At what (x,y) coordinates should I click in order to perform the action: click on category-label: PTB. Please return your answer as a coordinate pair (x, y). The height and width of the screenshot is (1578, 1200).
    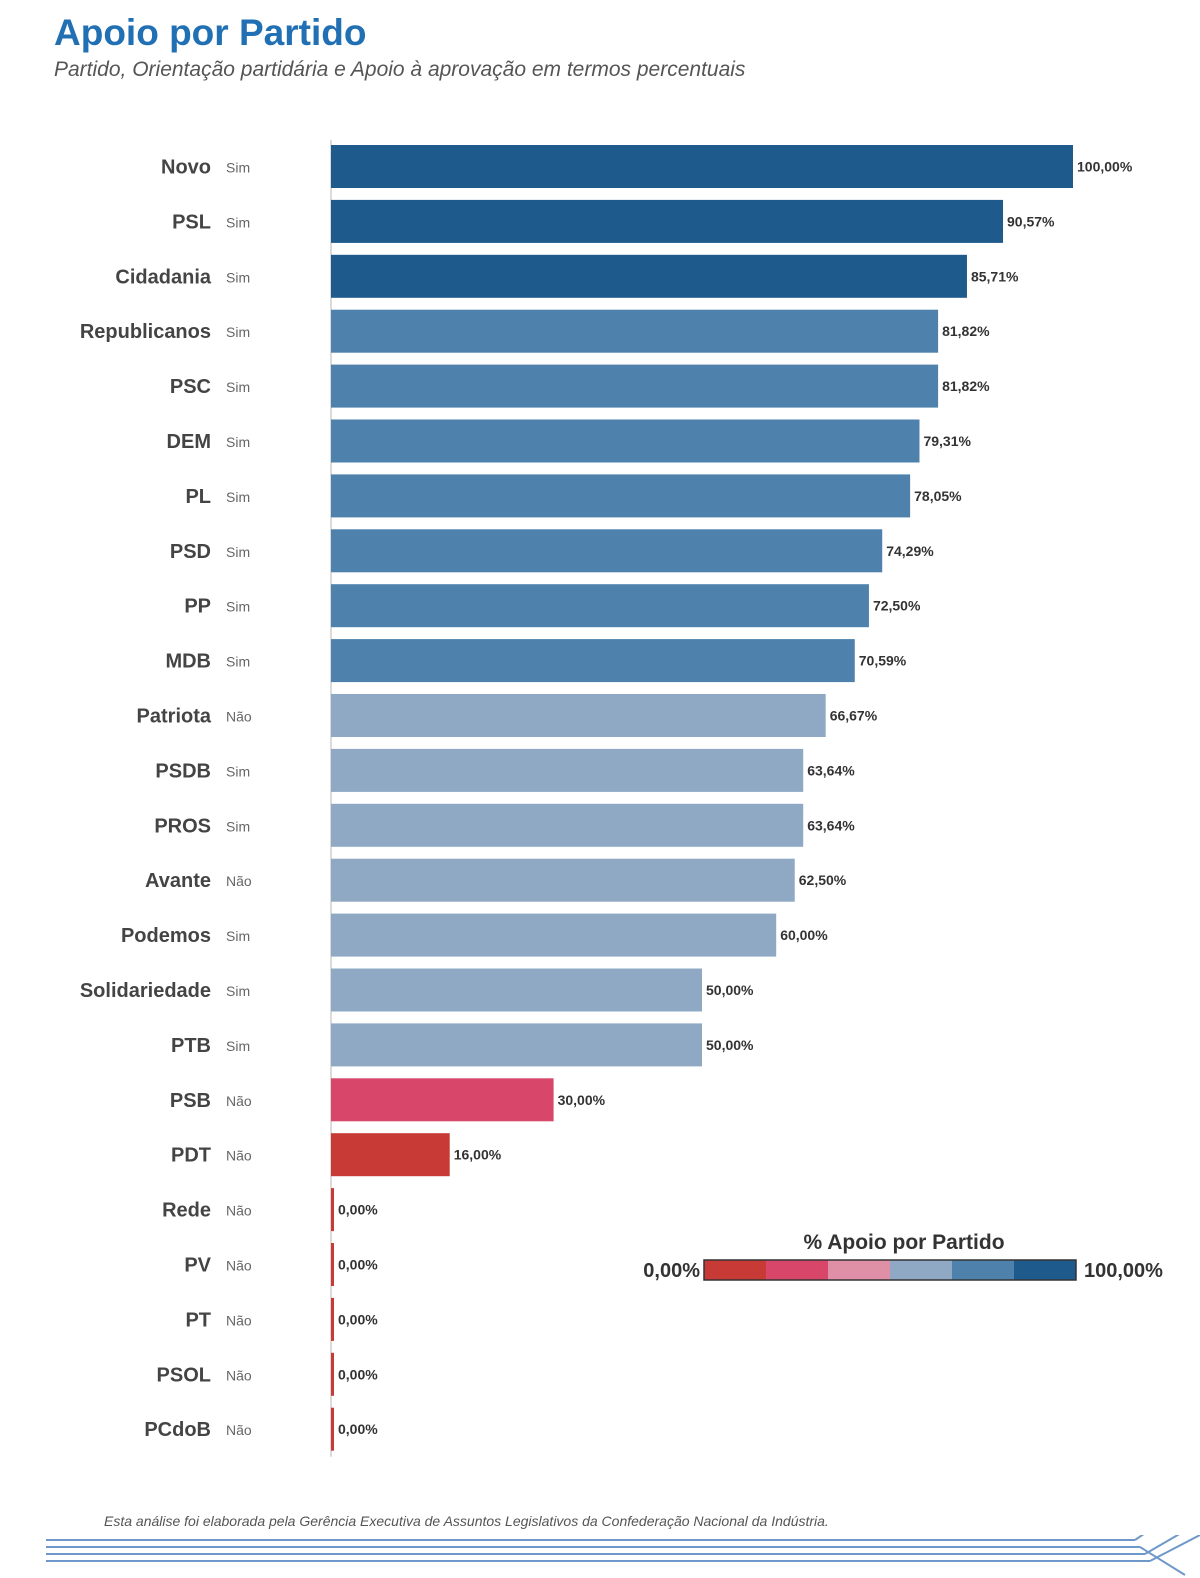
    Looking at the image, I should click on (191, 1046).